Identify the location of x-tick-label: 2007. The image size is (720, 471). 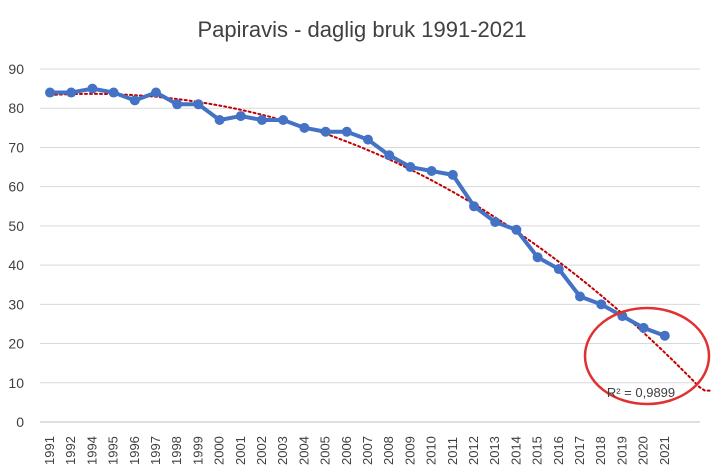
(367, 450).